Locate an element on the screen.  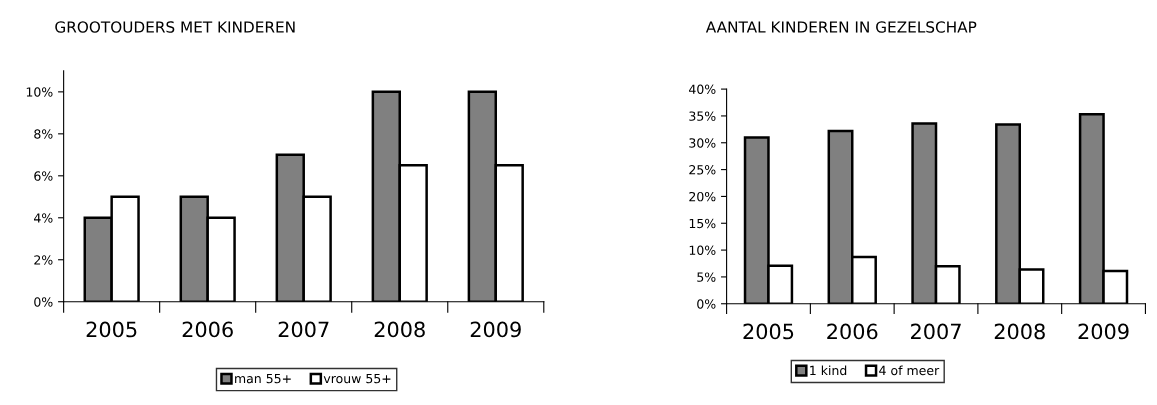
legend-label: vrouw 55+ is located at coordinates (357, 378).